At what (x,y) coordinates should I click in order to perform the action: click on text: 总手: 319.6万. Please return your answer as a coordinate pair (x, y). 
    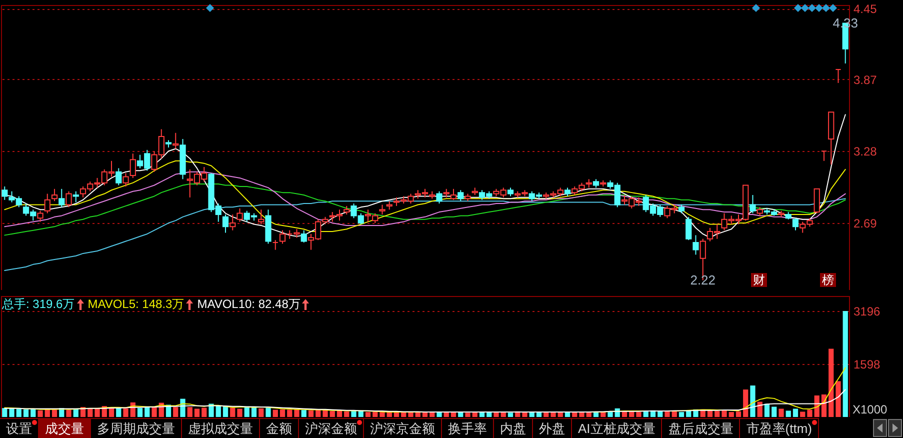
    Looking at the image, I should click on (38, 304).